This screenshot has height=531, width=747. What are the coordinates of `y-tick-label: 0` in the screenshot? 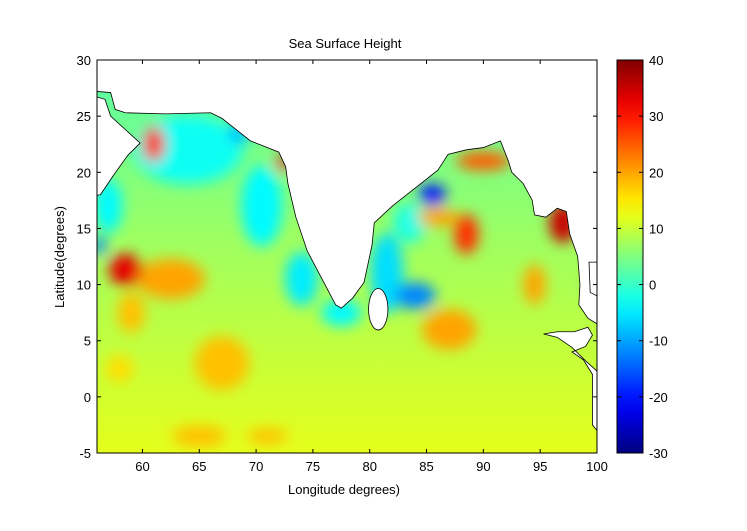 It's located at (87, 397).